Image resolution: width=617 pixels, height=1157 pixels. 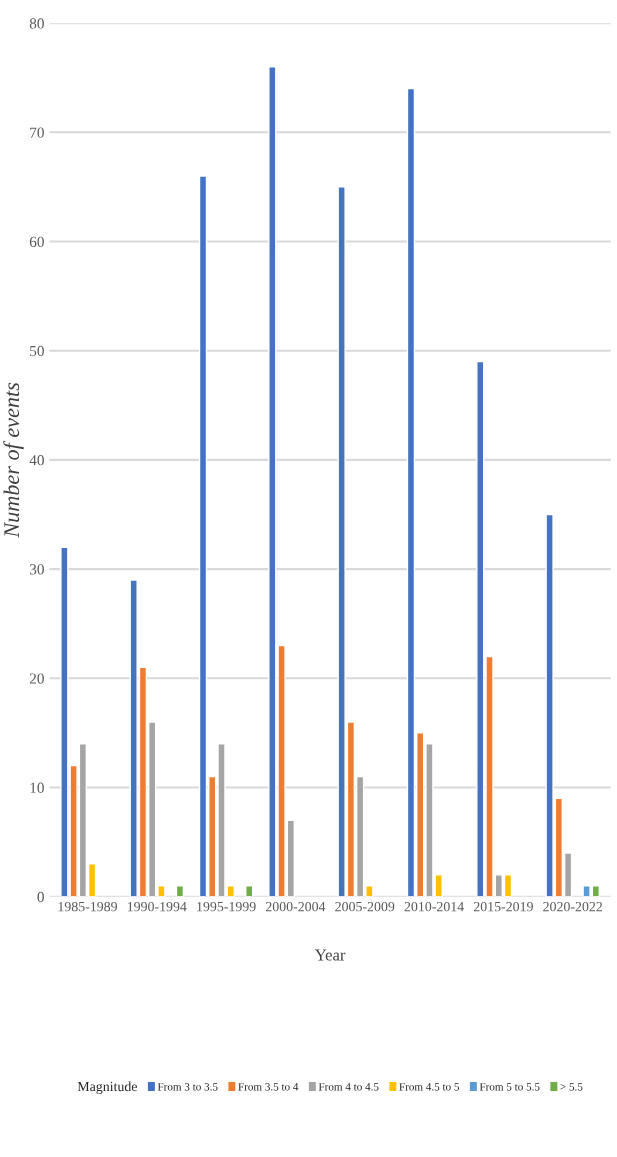 What do you see at coordinates (330, 955) in the screenshot?
I see `x-axis-title: Year` at bounding box center [330, 955].